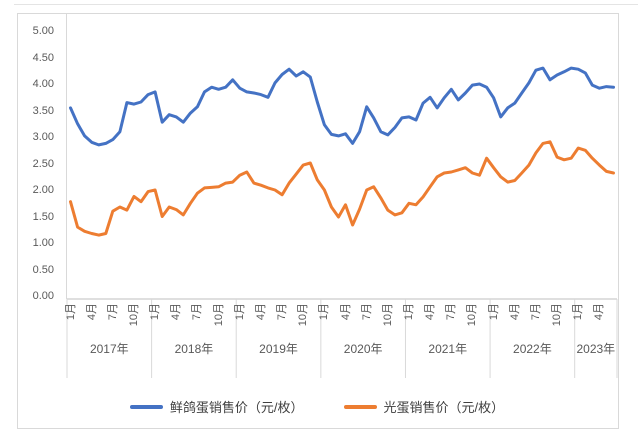 This screenshot has height=439, width=641. Describe the element at coordinates (43, 31) in the screenshot. I see `y-tick-label: 5.00` at that location.